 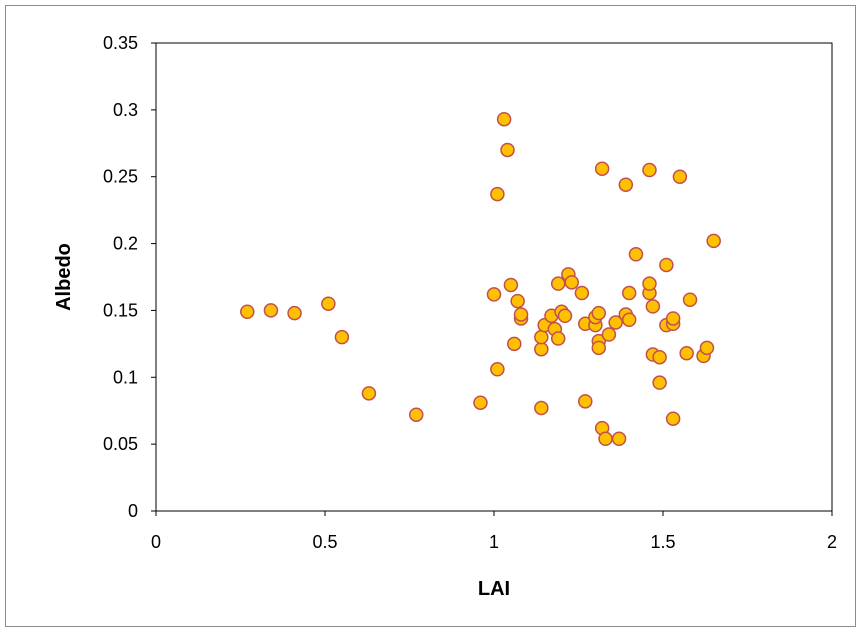 What do you see at coordinates (120, 177) in the screenshot?
I see `y-tick-label: 0.25` at bounding box center [120, 177].